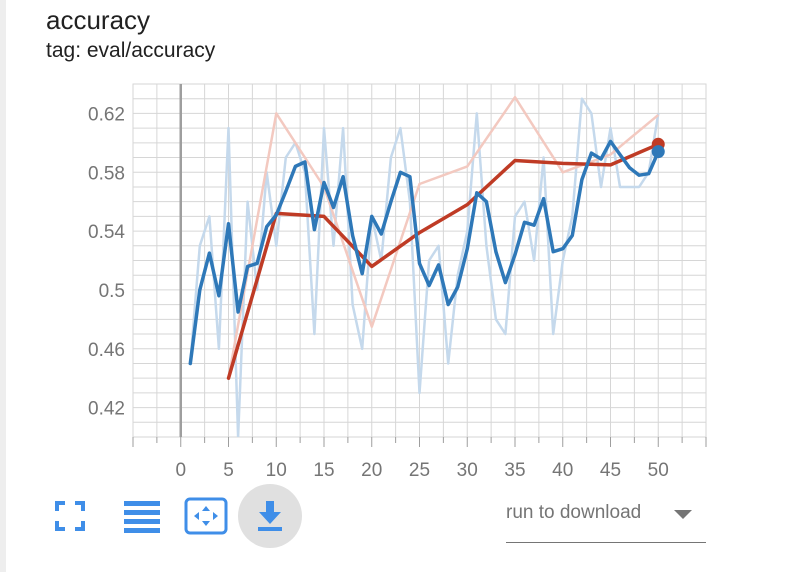 The image size is (796, 572). What do you see at coordinates (106, 409) in the screenshot?
I see `y-tick-label: 0.42` at bounding box center [106, 409].